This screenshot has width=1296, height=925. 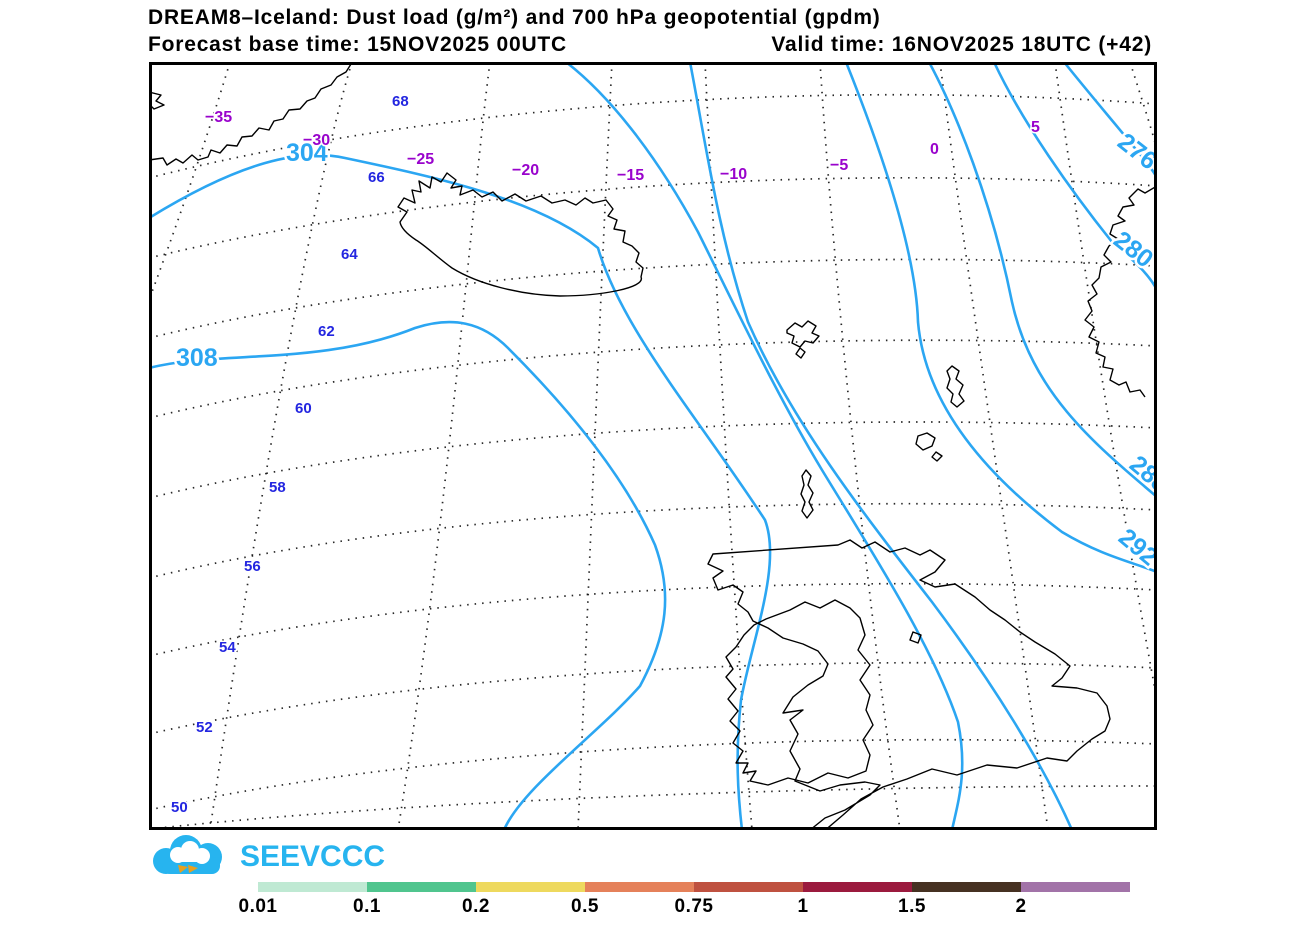 I want to click on forecast-base-time: Forecast base time: 15NOV2025 00UTC, so click(x=358, y=44).